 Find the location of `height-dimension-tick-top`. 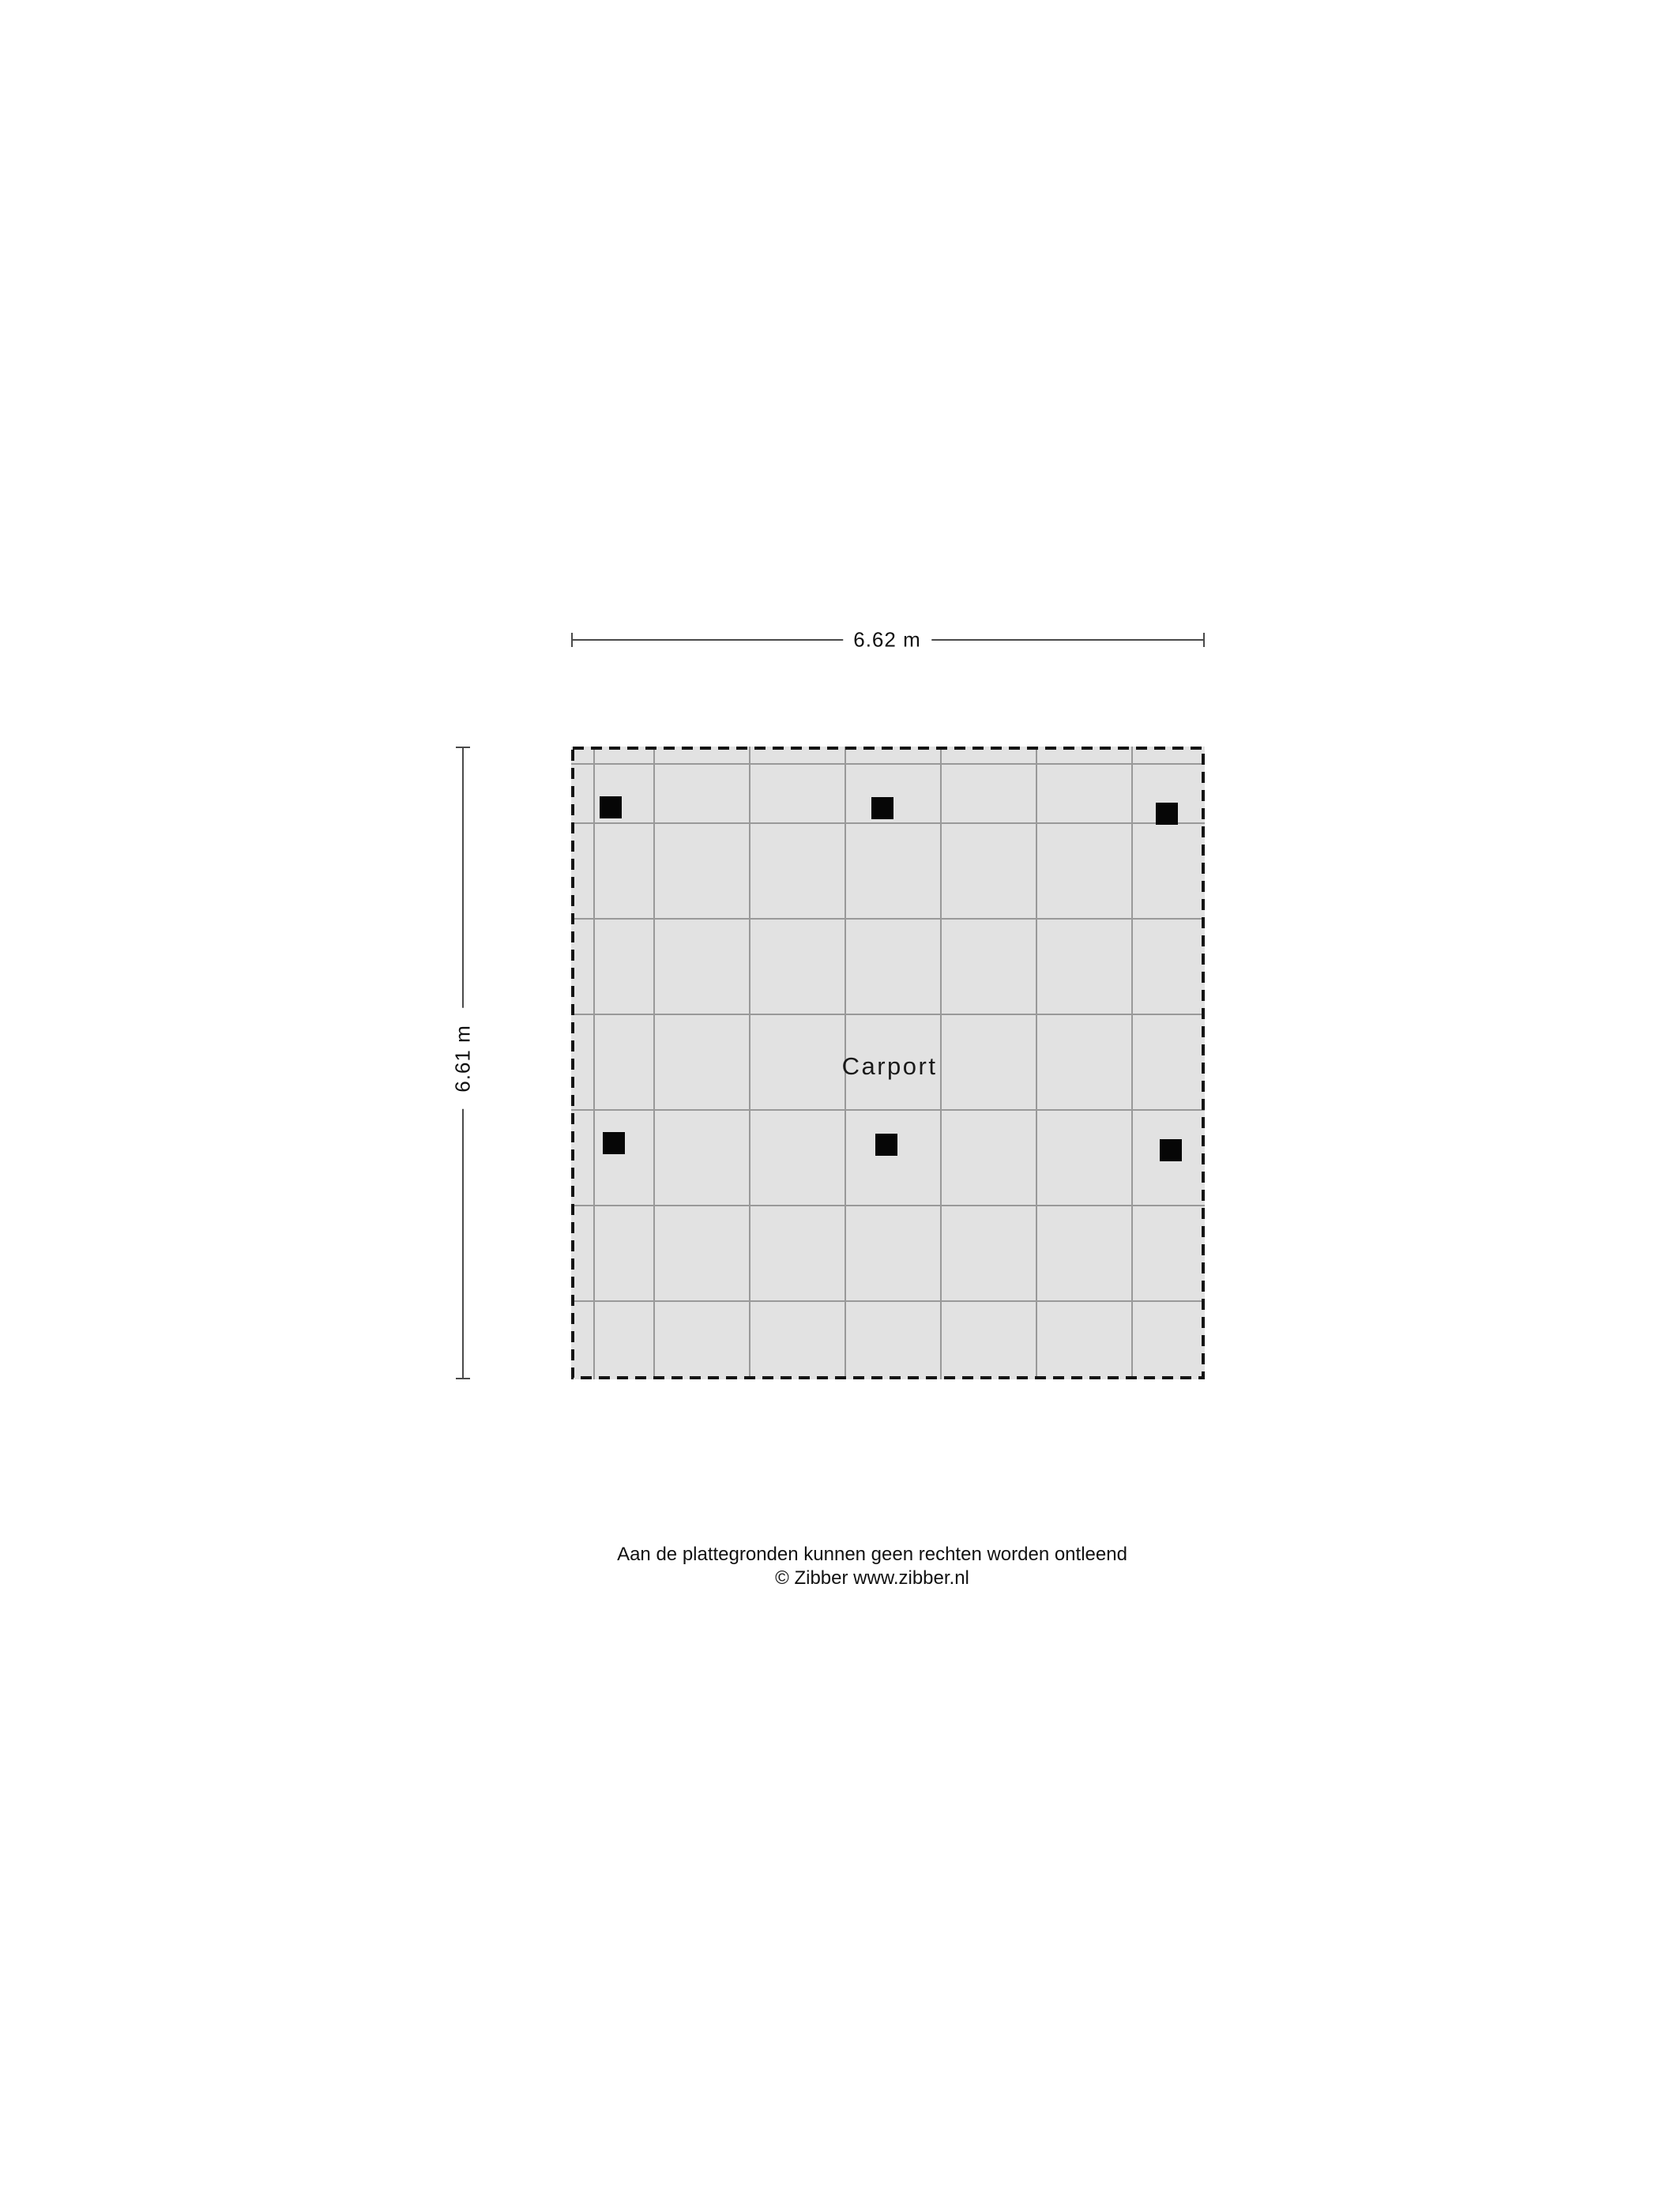

height-dimension-tick-top is located at coordinates (463, 748).